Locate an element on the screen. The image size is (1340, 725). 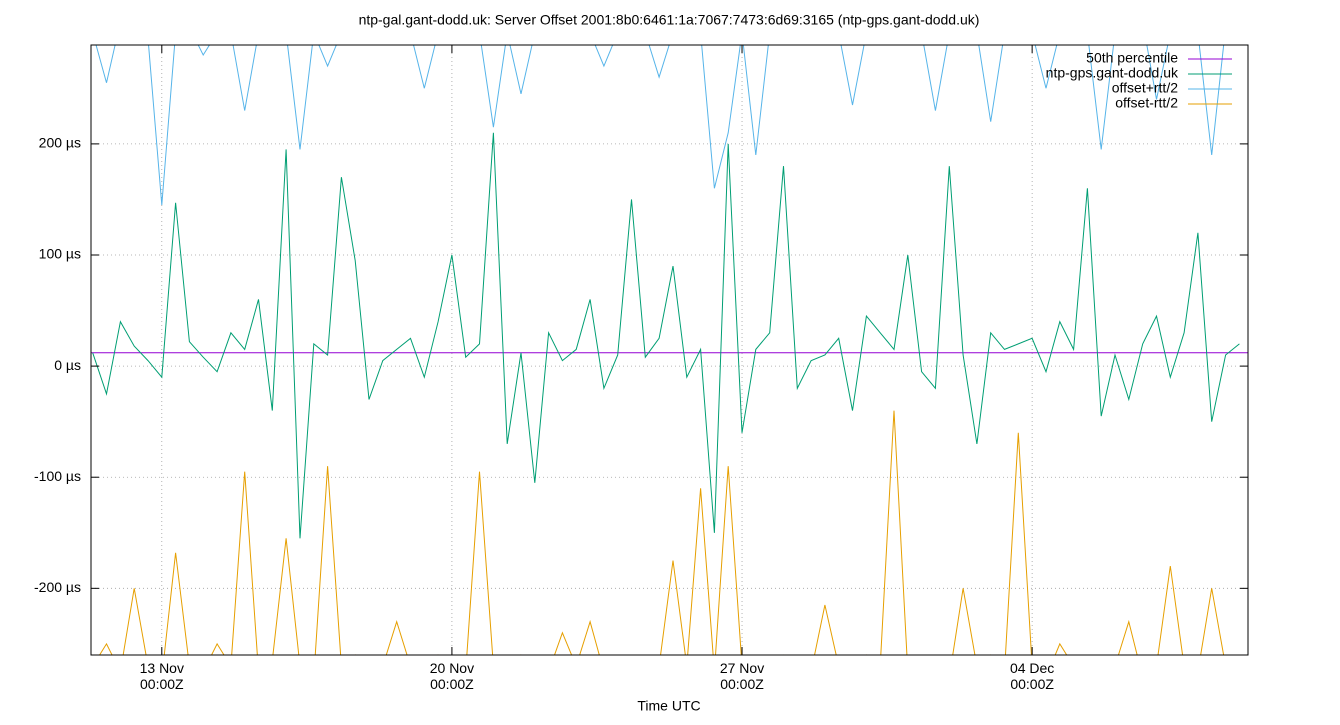
y-tick-label: -100 µs is located at coordinates (57, 476).